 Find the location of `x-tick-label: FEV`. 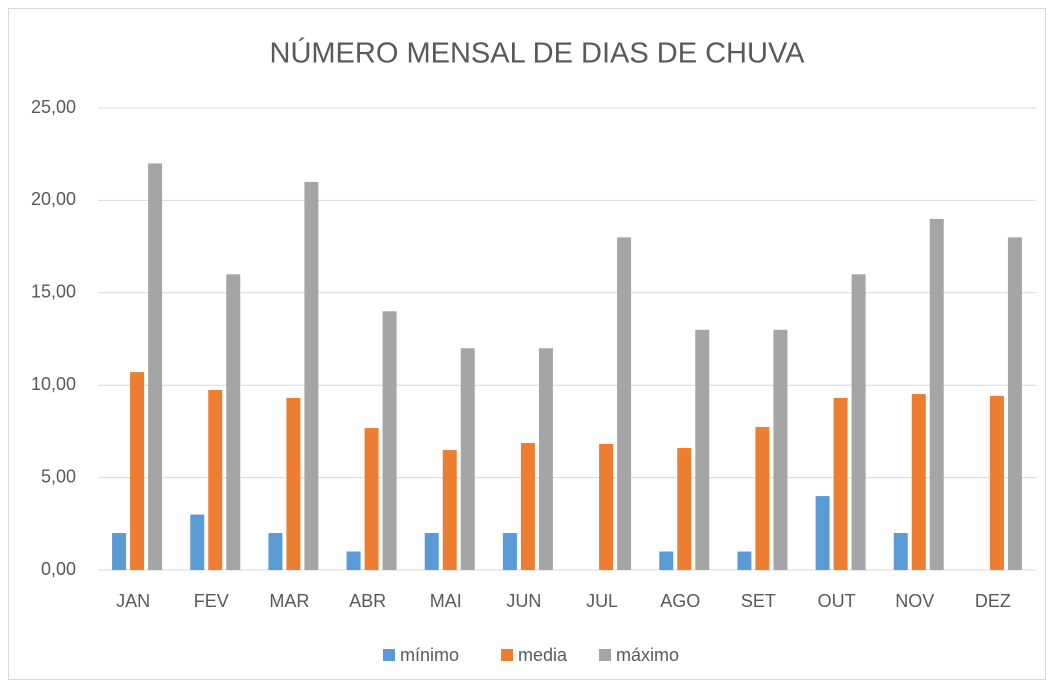

x-tick-label: FEV is located at coordinates (211, 601).